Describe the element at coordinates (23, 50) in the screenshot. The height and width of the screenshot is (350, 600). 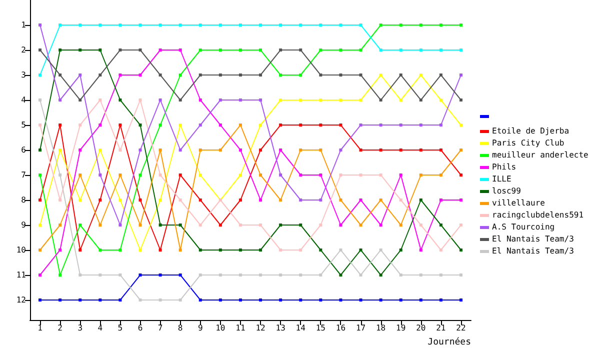
I see `y-tick-label: 2` at that location.